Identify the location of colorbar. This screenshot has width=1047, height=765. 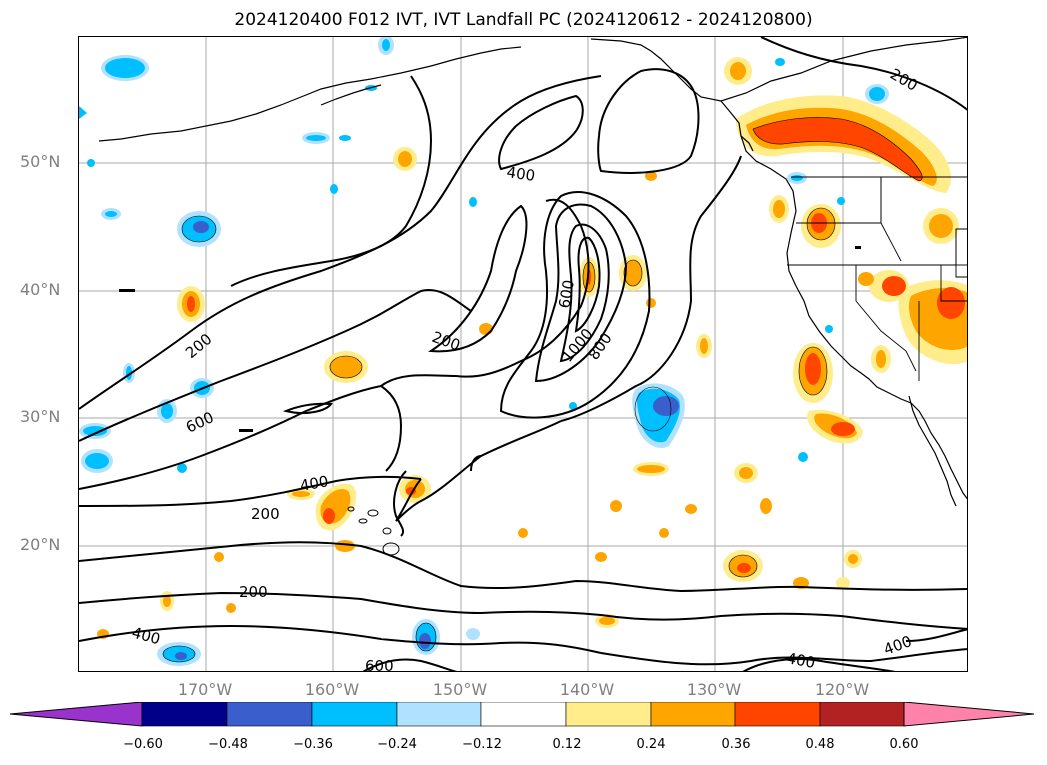
(522, 714).